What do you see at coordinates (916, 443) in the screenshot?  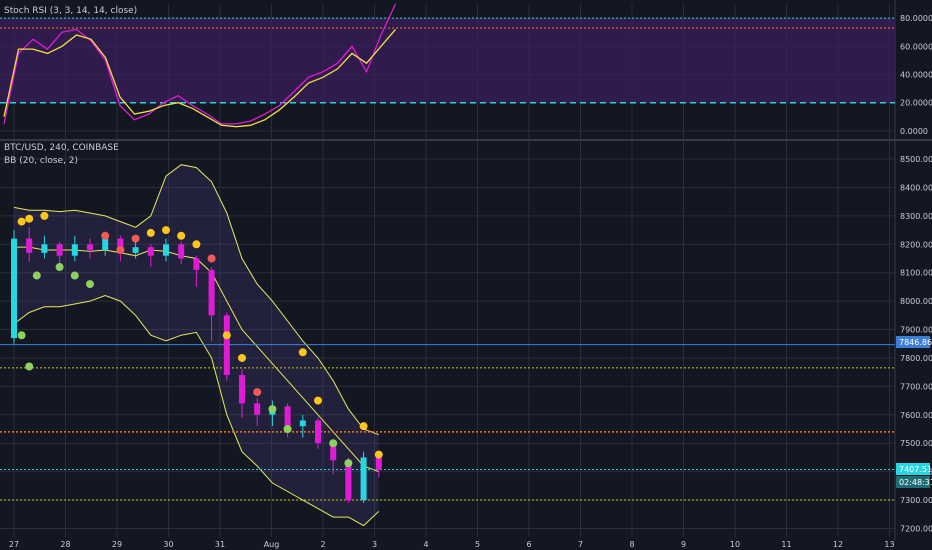 I see `price-tick-label: 7500.00` at bounding box center [916, 443].